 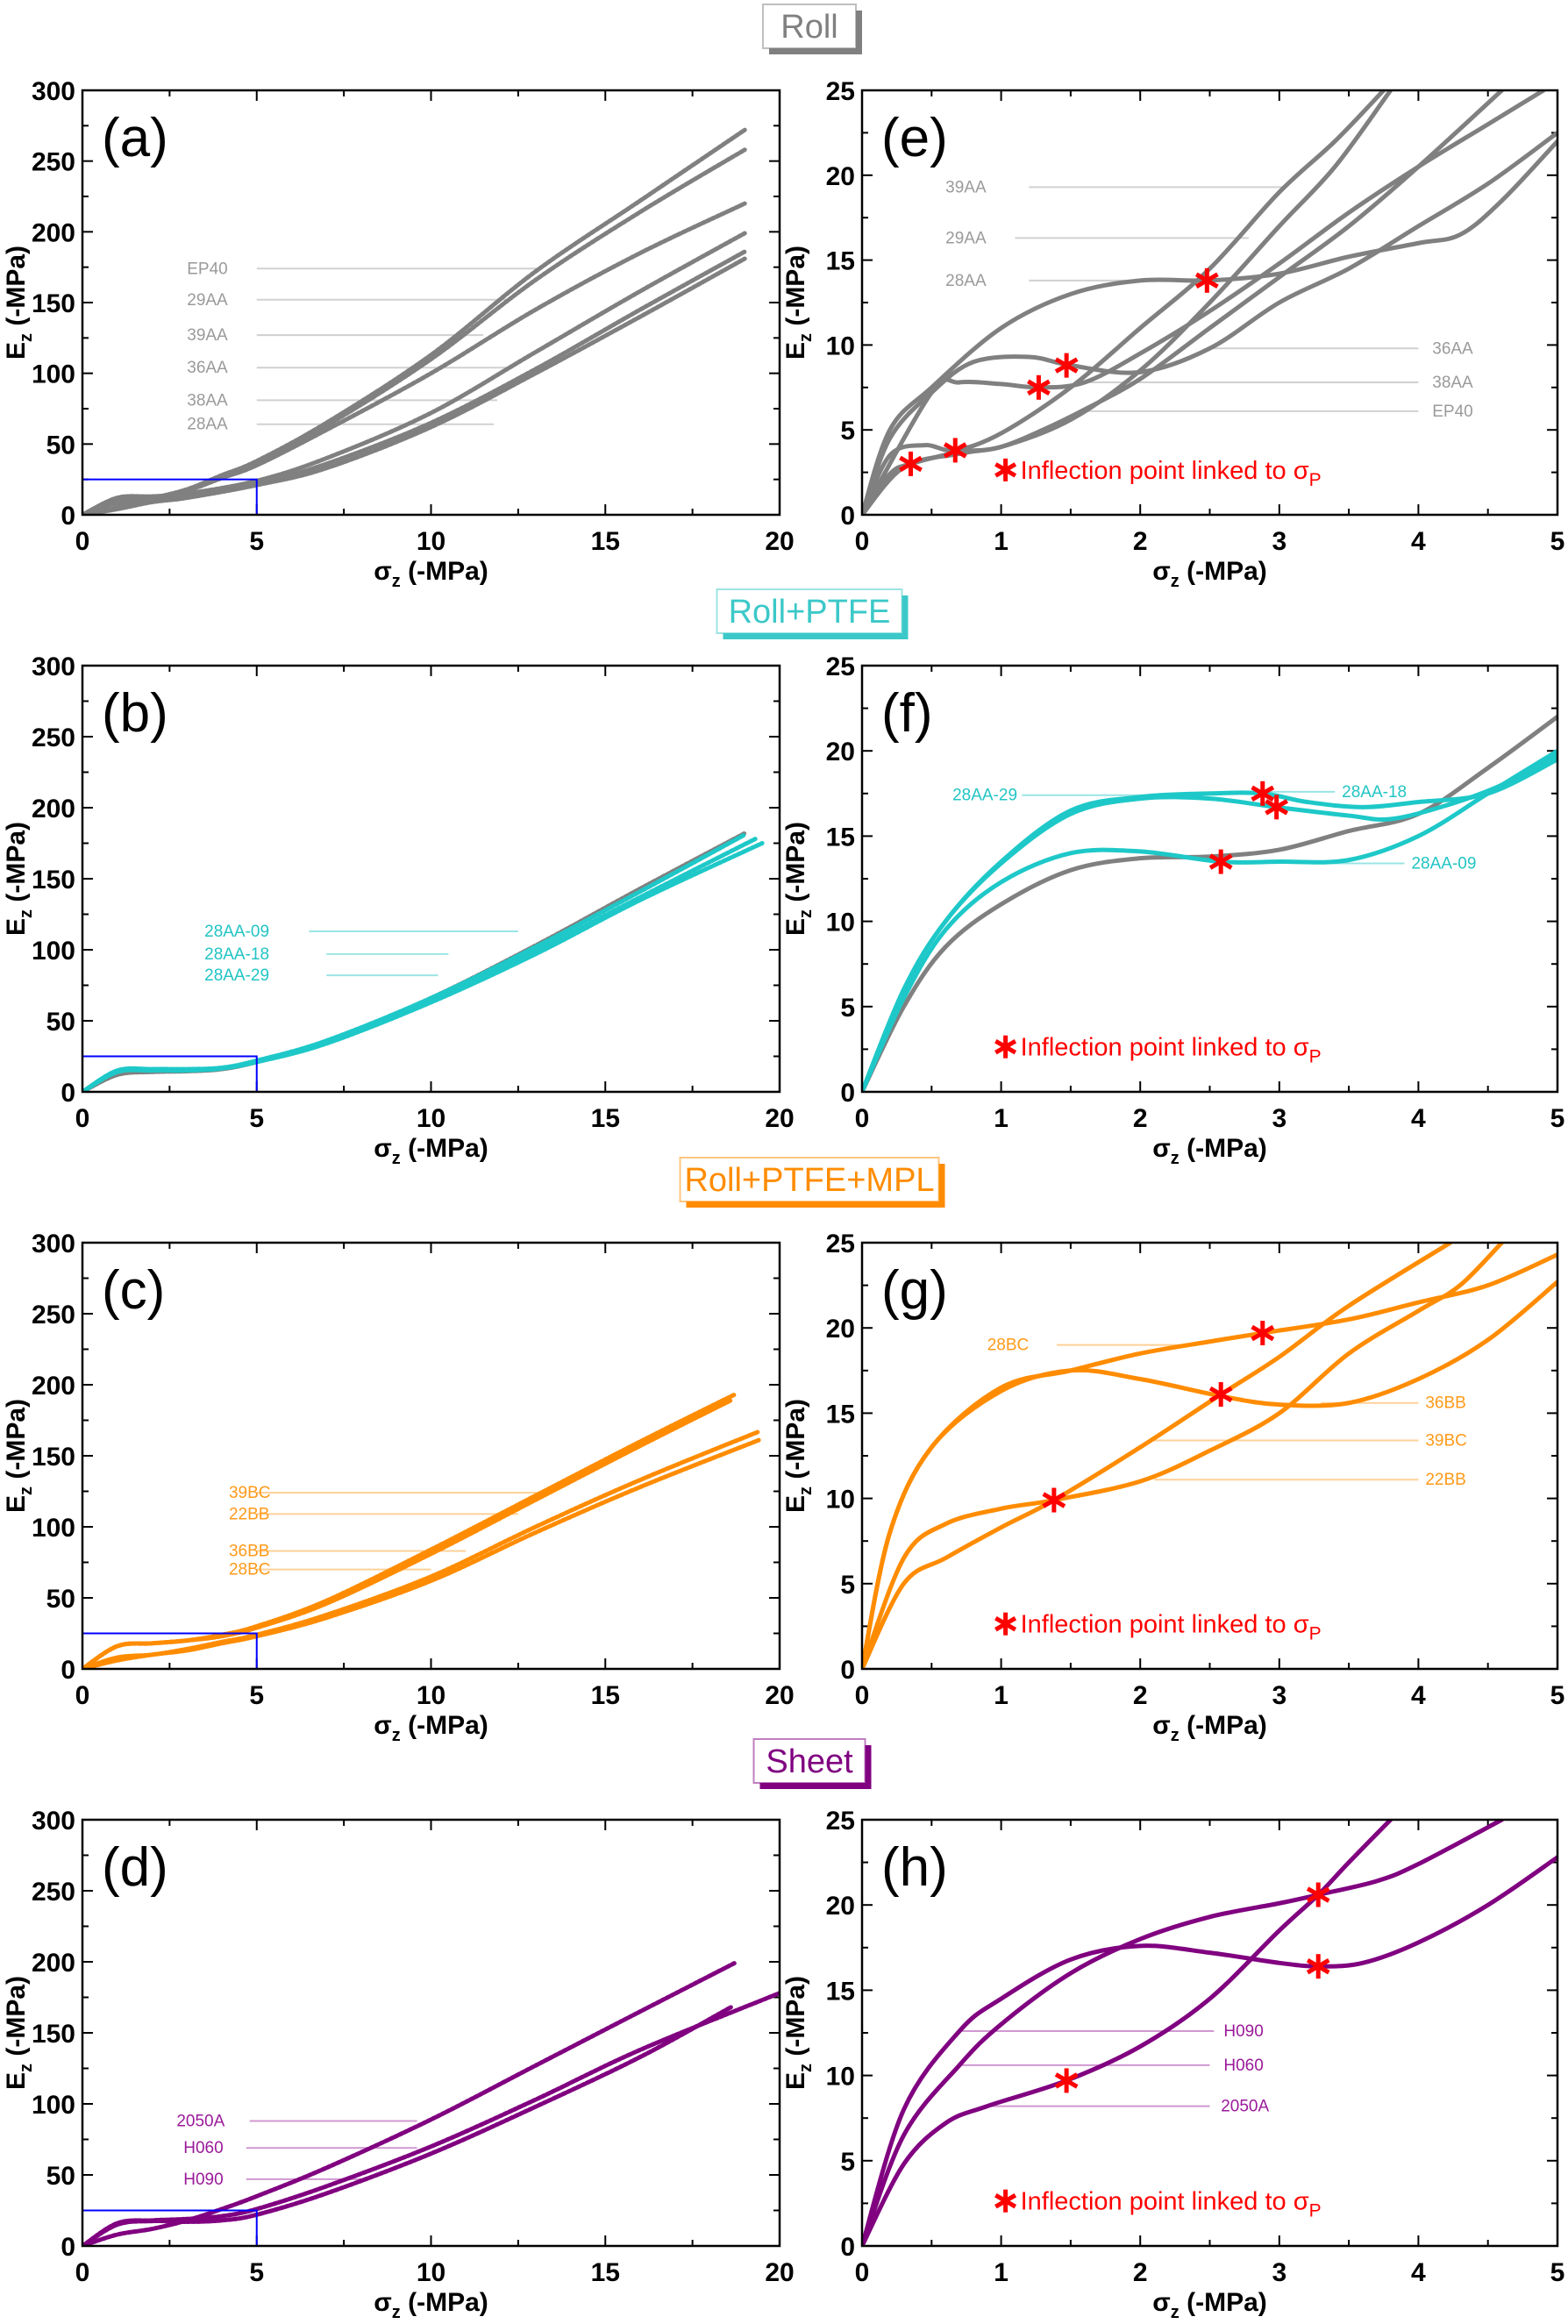 What do you see at coordinates (809, 27) in the screenshot?
I see `section-title-text: Roll` at bounding box center [809, 27].